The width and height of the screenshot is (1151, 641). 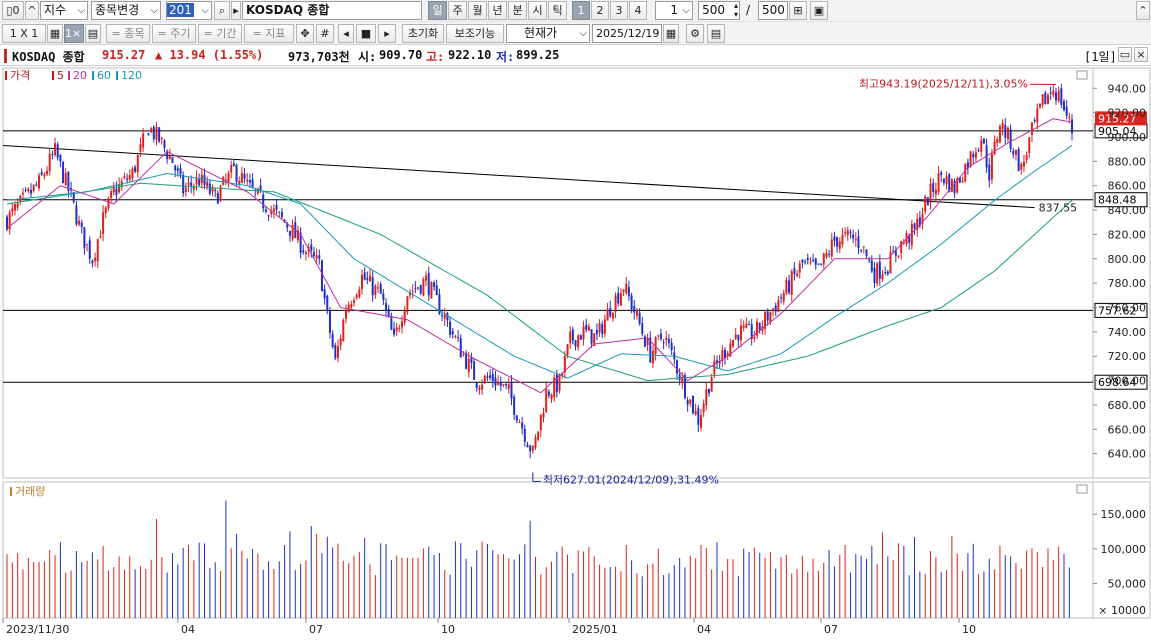 What do you see at coordinates (80, 75) in the screenshot?
I see `legend-item-2: 20` at bounding box center [80, 75].